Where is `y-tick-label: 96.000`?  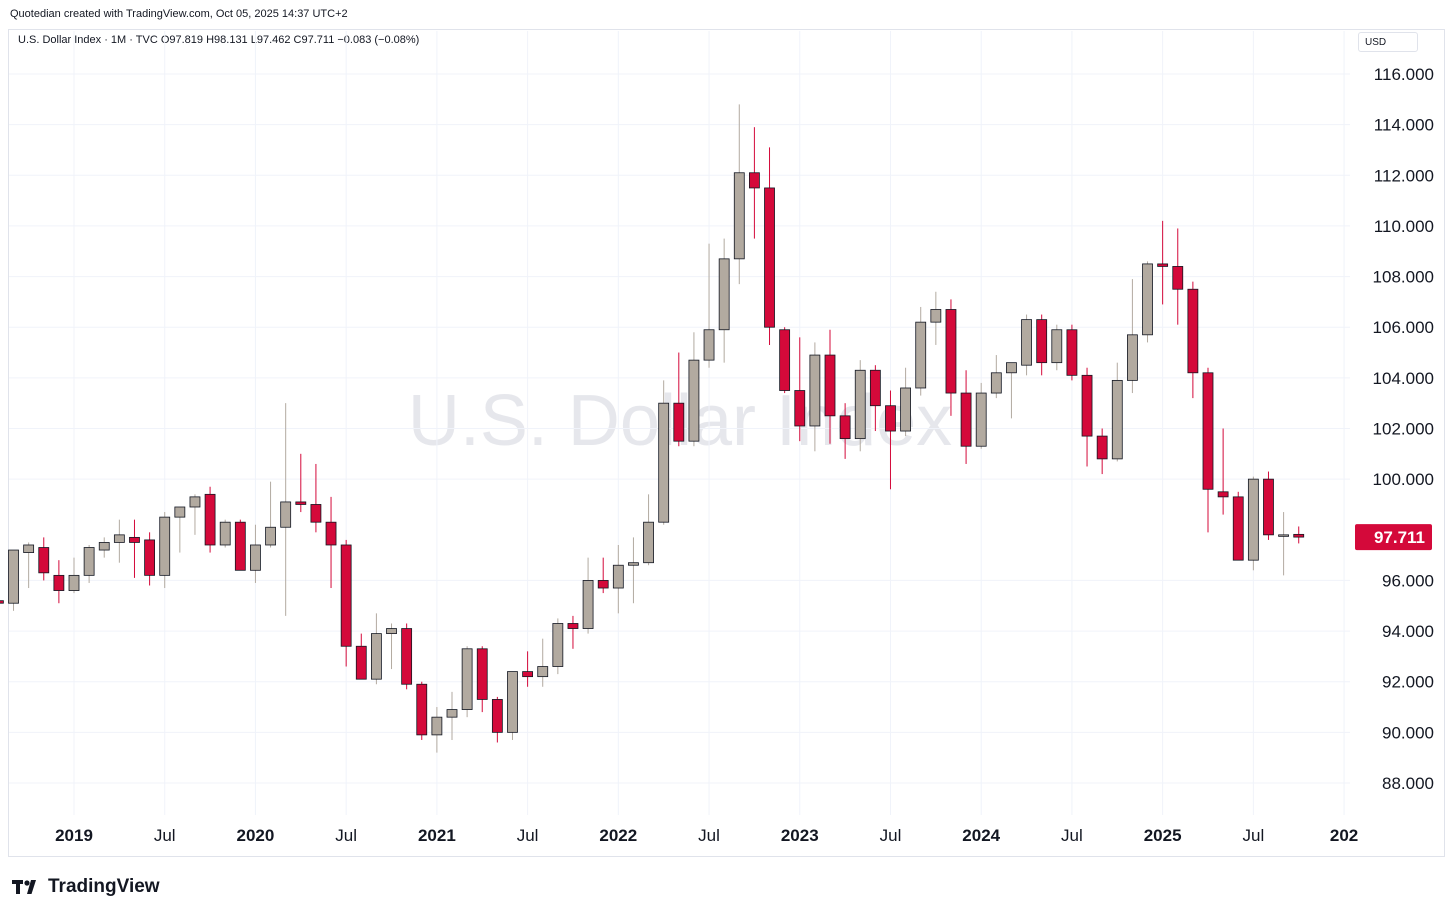 y-tick-label: 96.000 is located at coordinates (1408, 580).